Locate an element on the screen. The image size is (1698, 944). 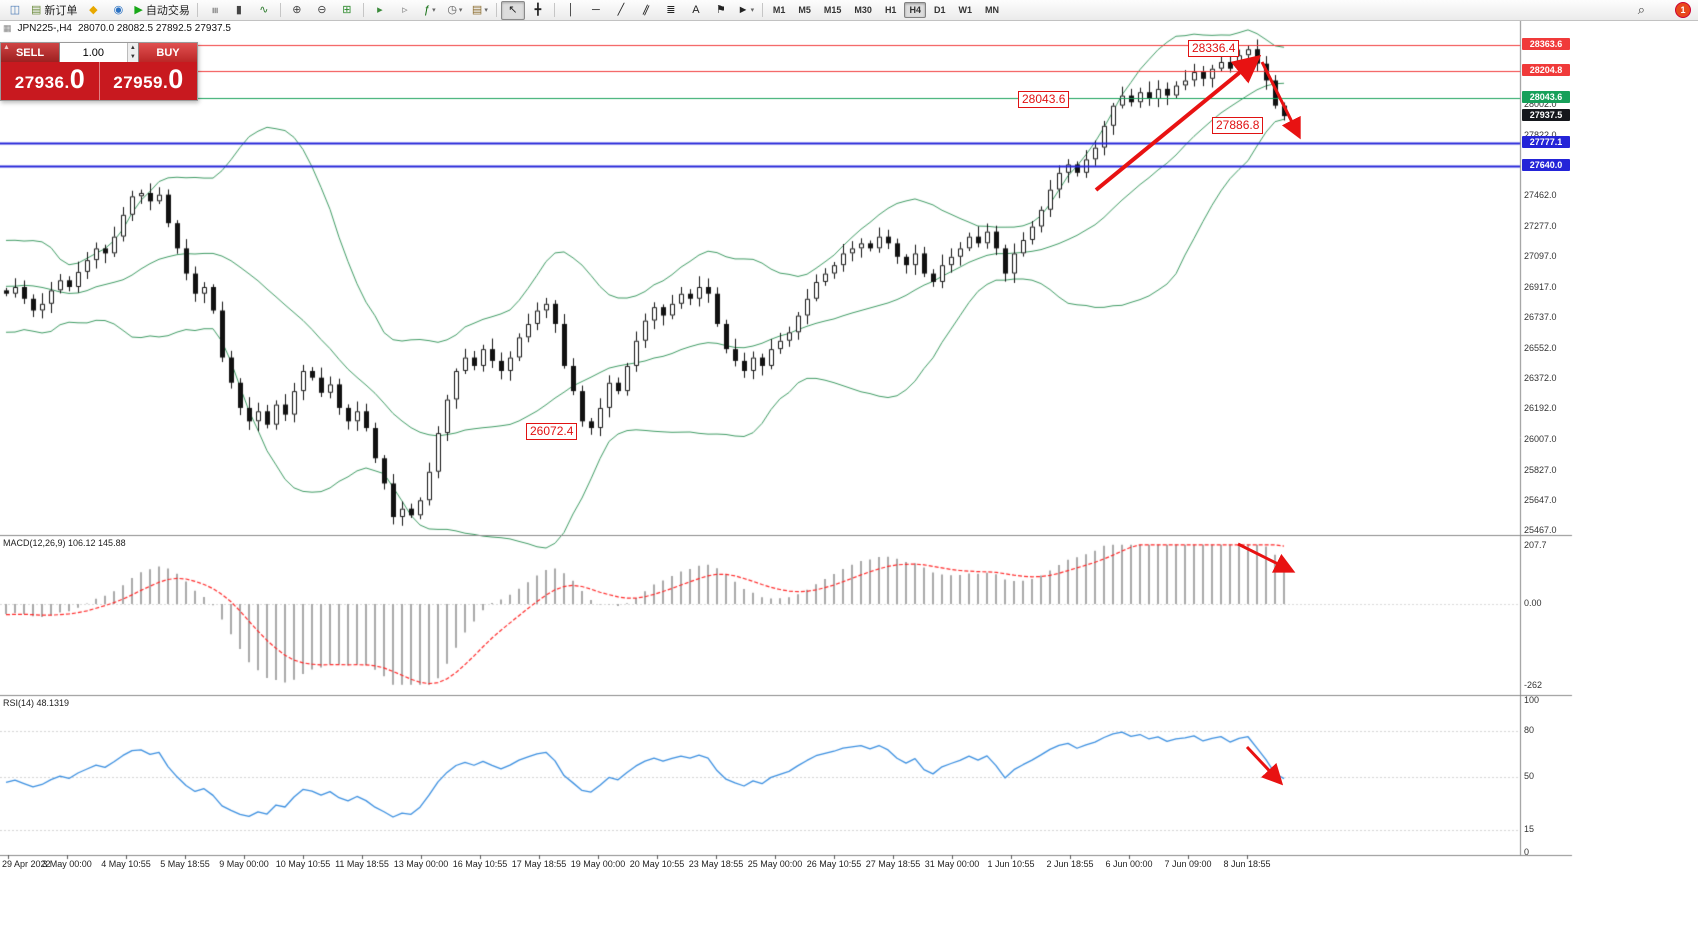
bar-chart-icon: ≡ is located at coordinates (214, 10).